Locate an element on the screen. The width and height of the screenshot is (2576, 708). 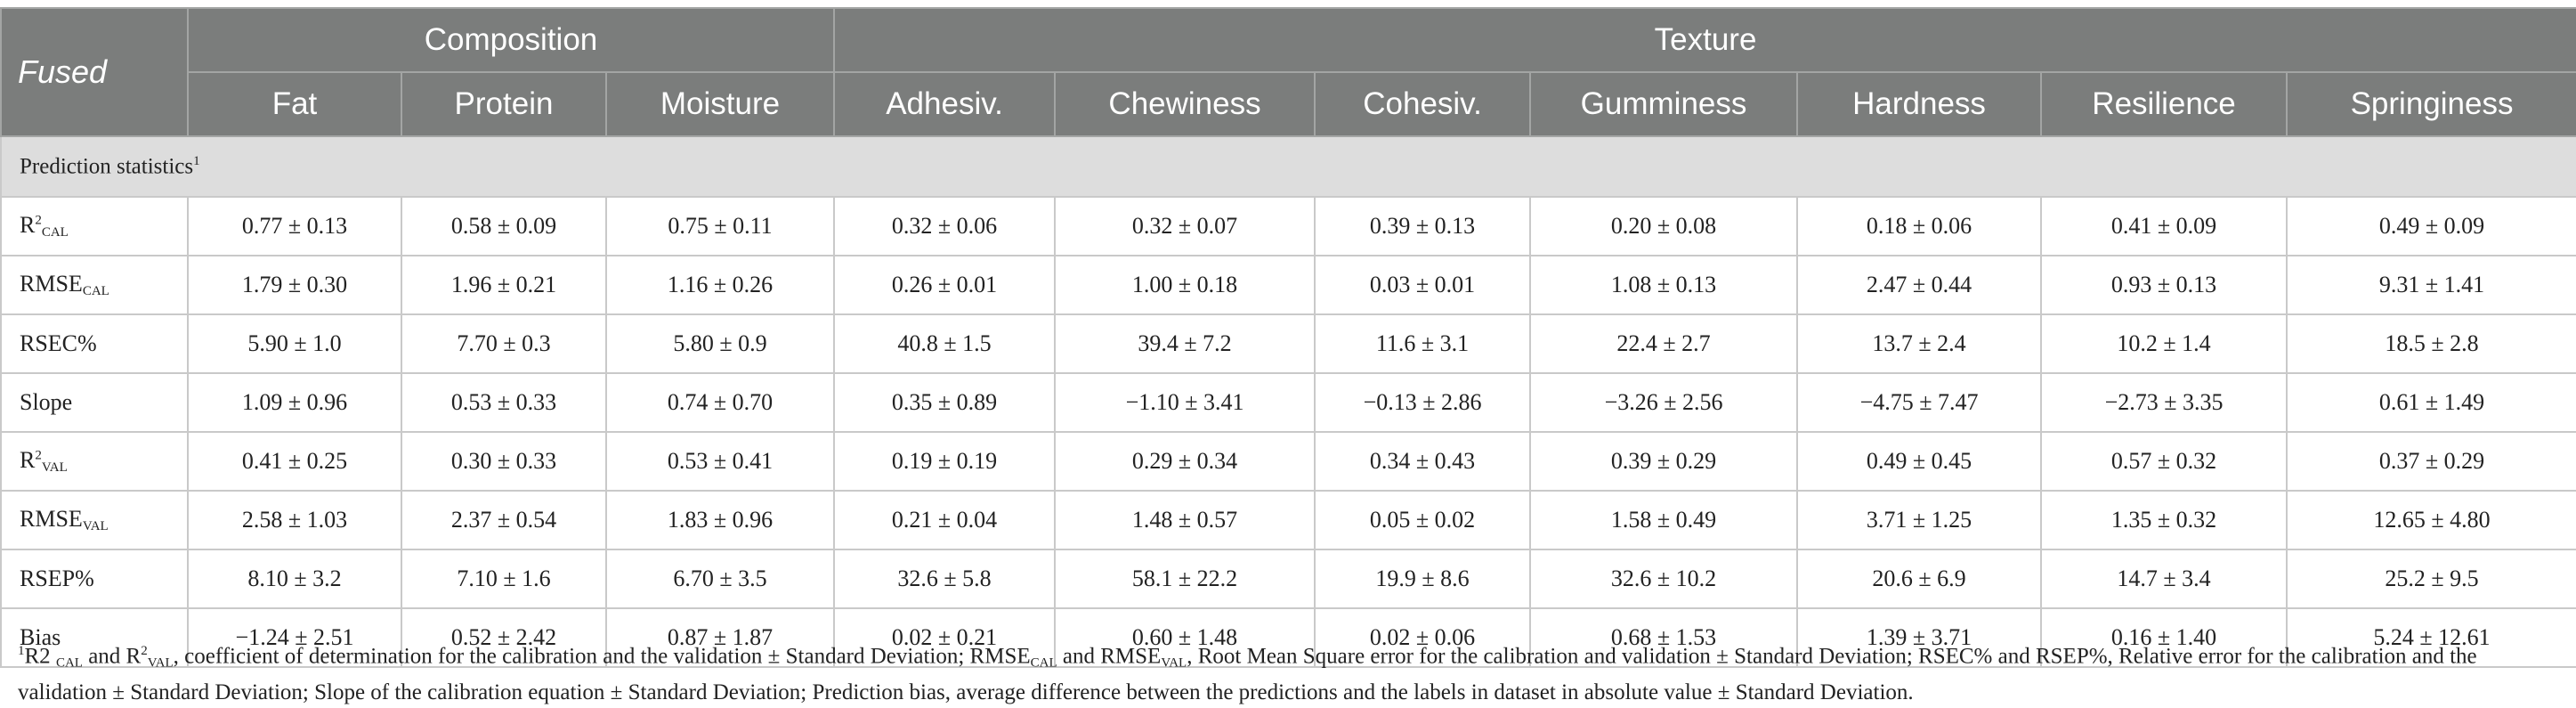
table-cell: 8.10 ± 3.2 is located at coordinates (295, 579).